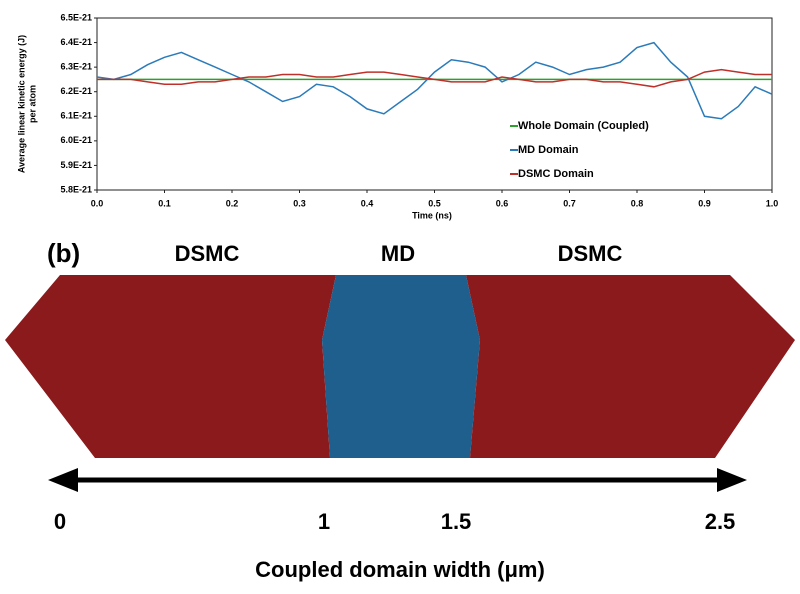 Image resolution: width=800 pixels, height=594 pixels. What do you see at coordinates (434, 203) in the screenshot?
I see `x-tick-label: 0.5` at bounding box center [434, 203].